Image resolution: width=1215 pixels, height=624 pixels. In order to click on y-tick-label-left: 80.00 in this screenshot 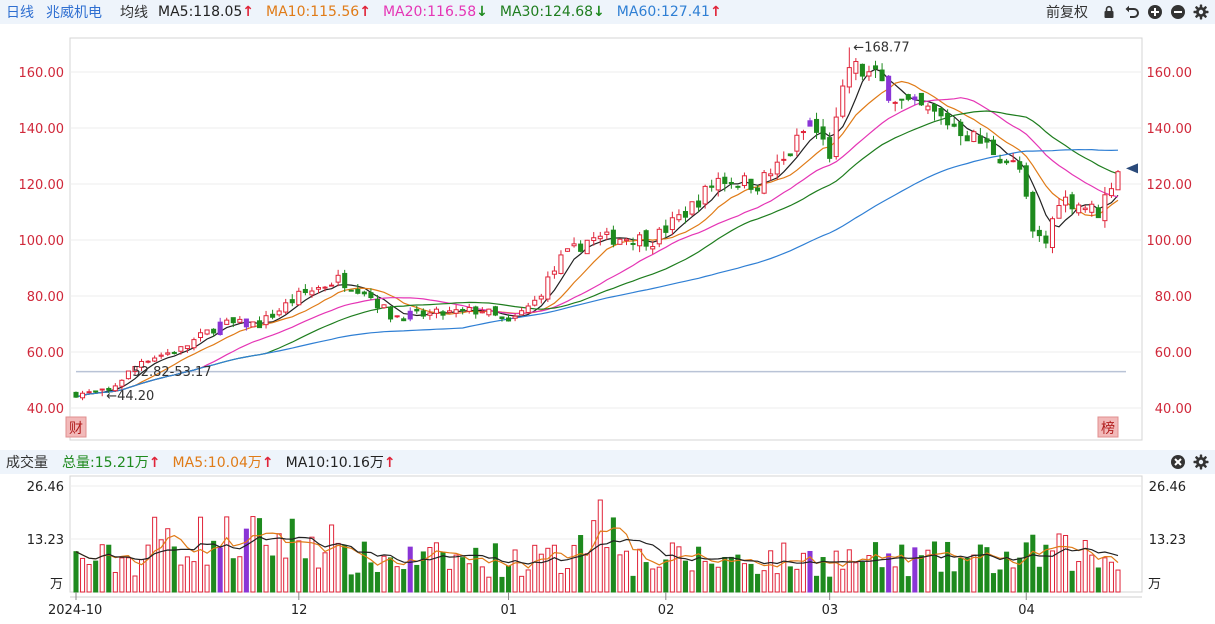, I will do `click(45, 297)`.